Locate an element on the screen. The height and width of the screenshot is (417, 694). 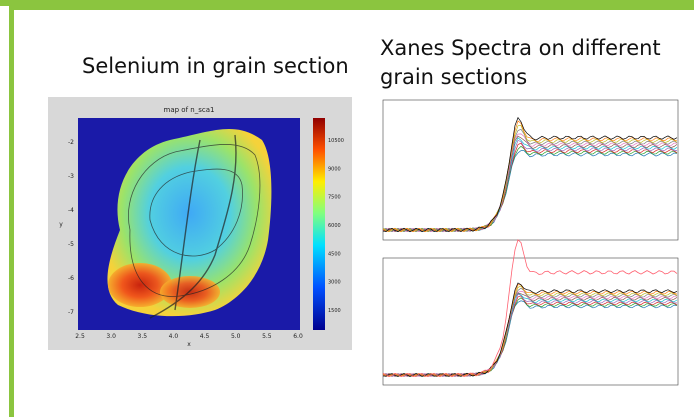
colorbar-tick-label: 7500 is located at coordinates (334, 198).